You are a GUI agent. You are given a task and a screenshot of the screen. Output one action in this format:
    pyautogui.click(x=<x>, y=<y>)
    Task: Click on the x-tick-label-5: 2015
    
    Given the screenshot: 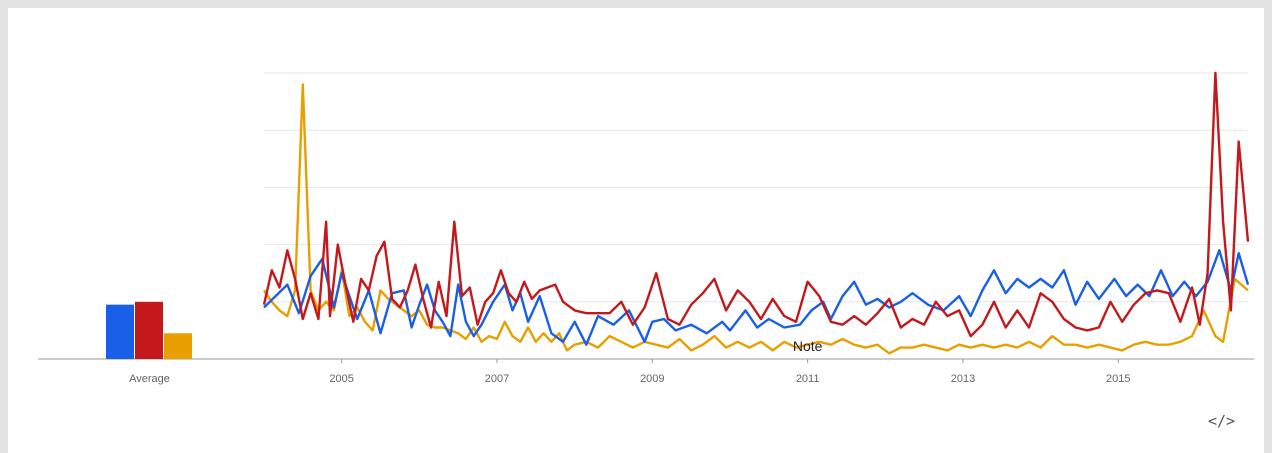 What is the action you would take?
    pyautogui.click(x=1118, y=379)
    